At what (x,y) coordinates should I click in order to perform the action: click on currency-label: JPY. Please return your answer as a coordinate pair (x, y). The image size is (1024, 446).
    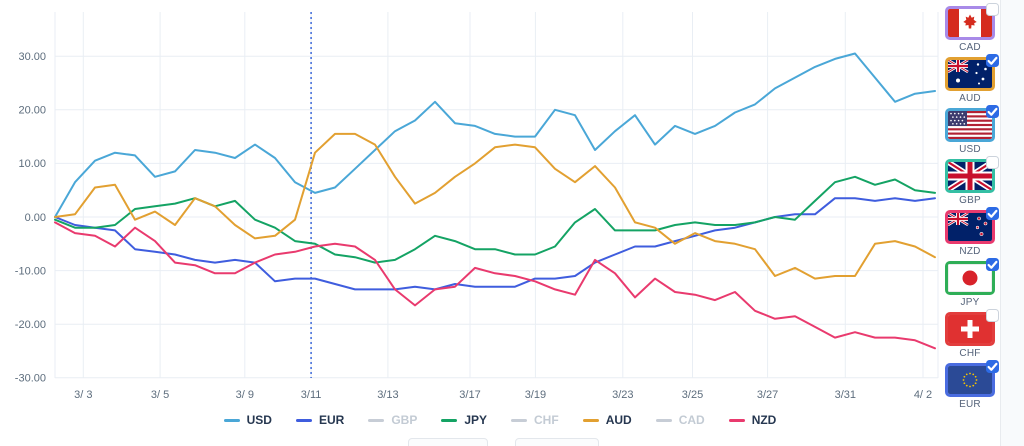
    Looking at the image, I should click on (970, 302).